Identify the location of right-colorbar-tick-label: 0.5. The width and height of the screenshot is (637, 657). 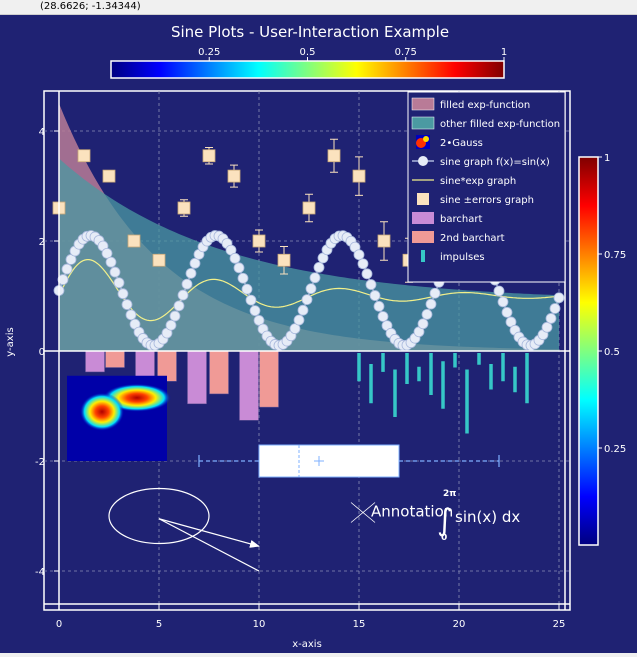
(612, 352).